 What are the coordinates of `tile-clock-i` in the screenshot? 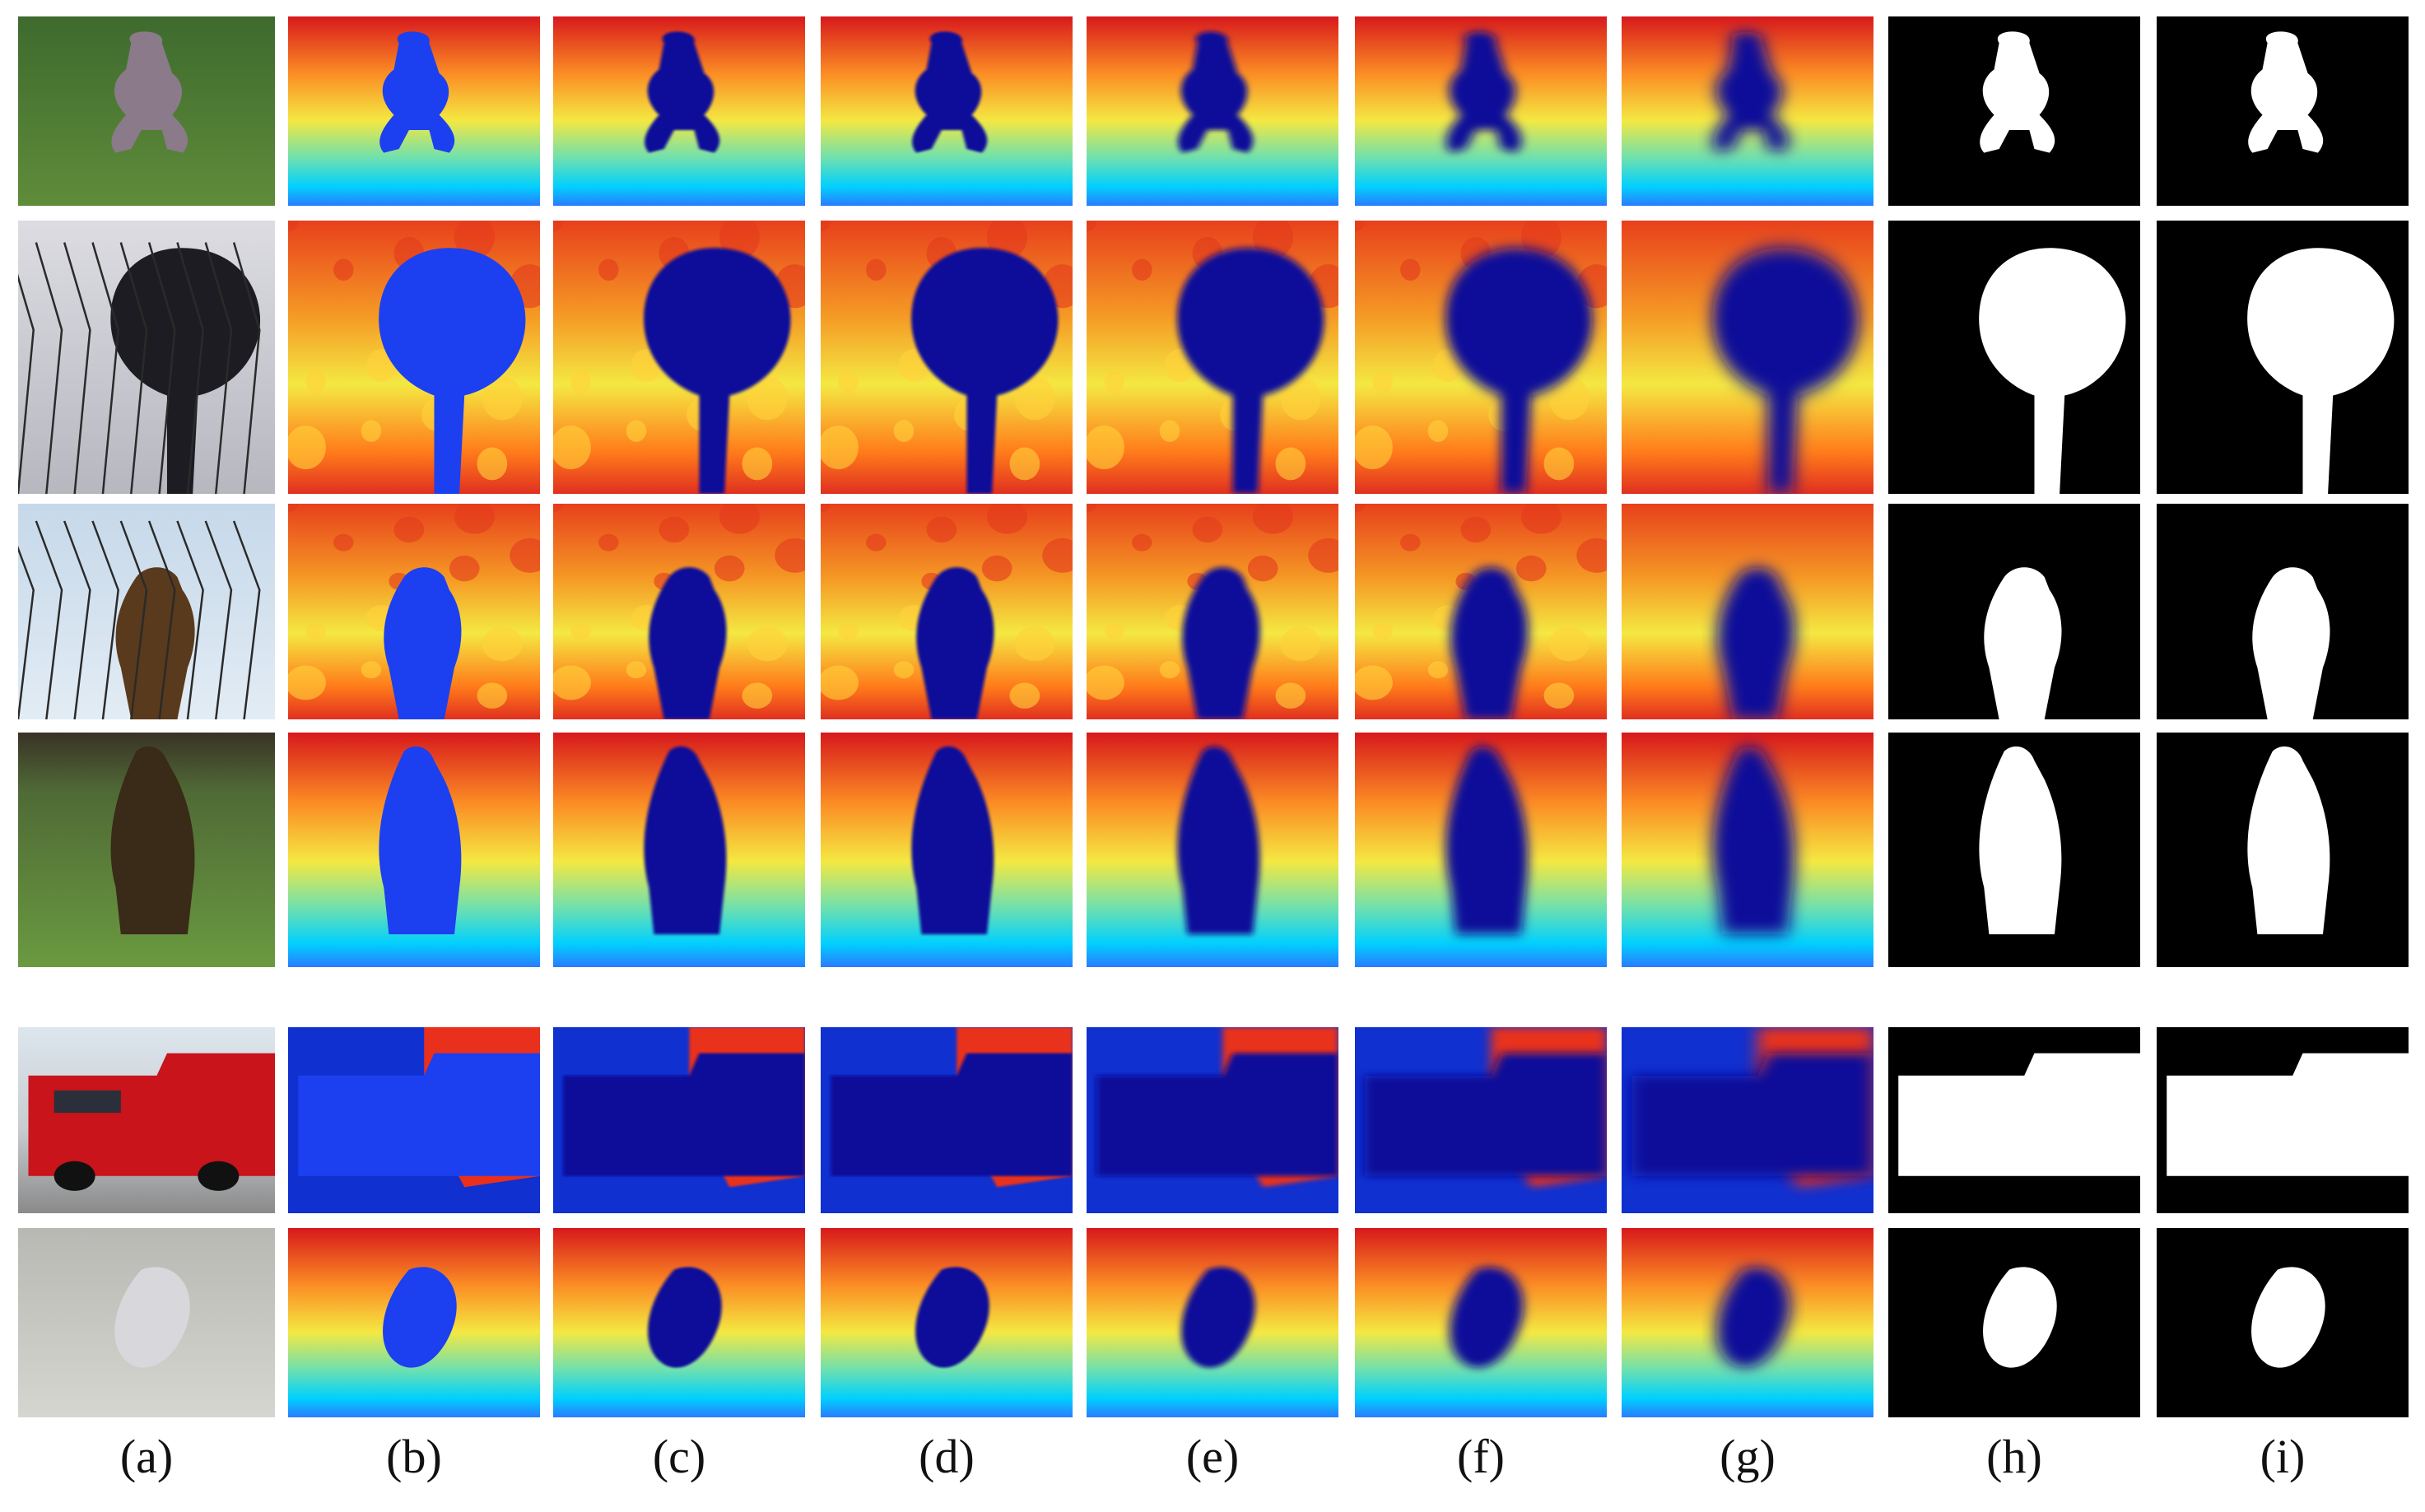 It's located at (2283, 357).